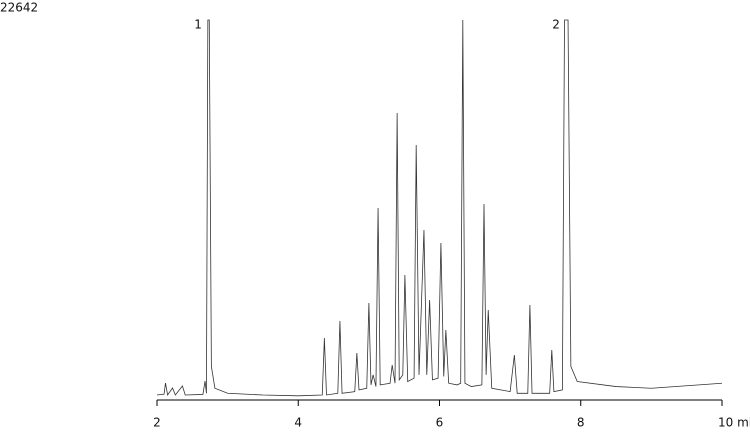 The width and height of the screenshot is (750, 434). Describe the element at coordinates (440, 423) in the screenshot. I see `x-tick-label: 6` at that location.